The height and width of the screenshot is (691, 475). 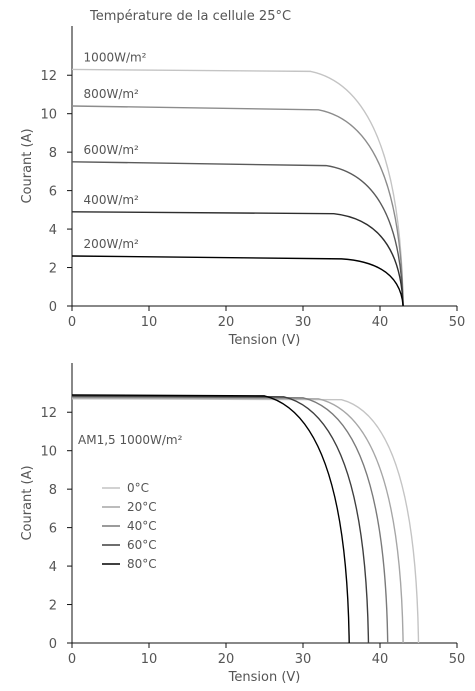 What do you see at coordinates (190, 16) in the screenshot?
I see `chart-title: Température de la cellule 25°C` at bounding box center [190, 16].